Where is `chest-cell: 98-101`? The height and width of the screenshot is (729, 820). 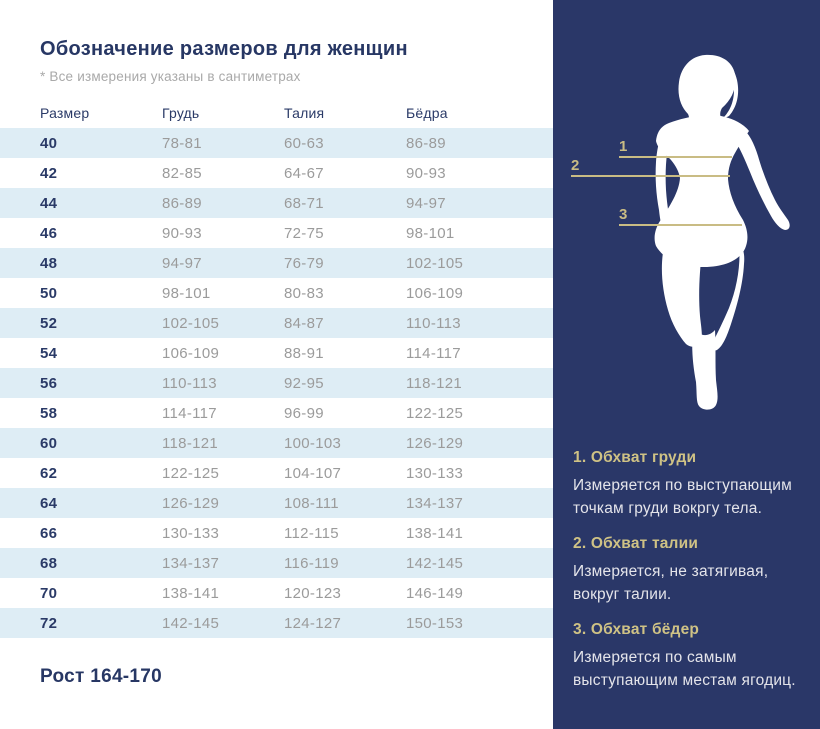
chest-cell: 98-101 is located at coordinates (186, 293).